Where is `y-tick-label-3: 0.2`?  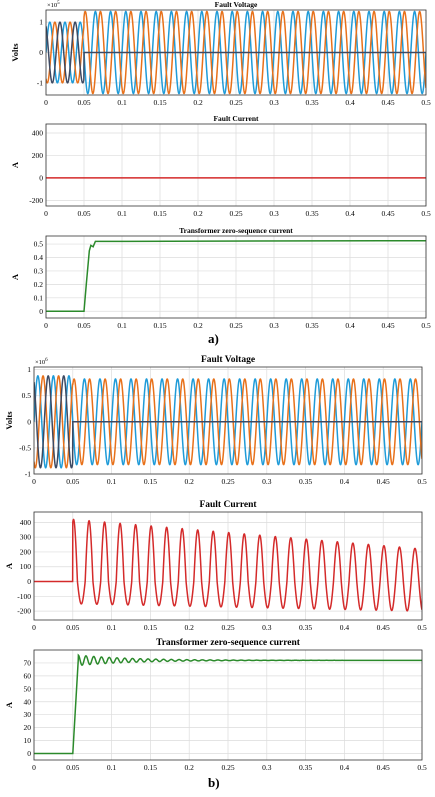 y-tick-label-3: 0.2 is located at coordinates (39, 284).